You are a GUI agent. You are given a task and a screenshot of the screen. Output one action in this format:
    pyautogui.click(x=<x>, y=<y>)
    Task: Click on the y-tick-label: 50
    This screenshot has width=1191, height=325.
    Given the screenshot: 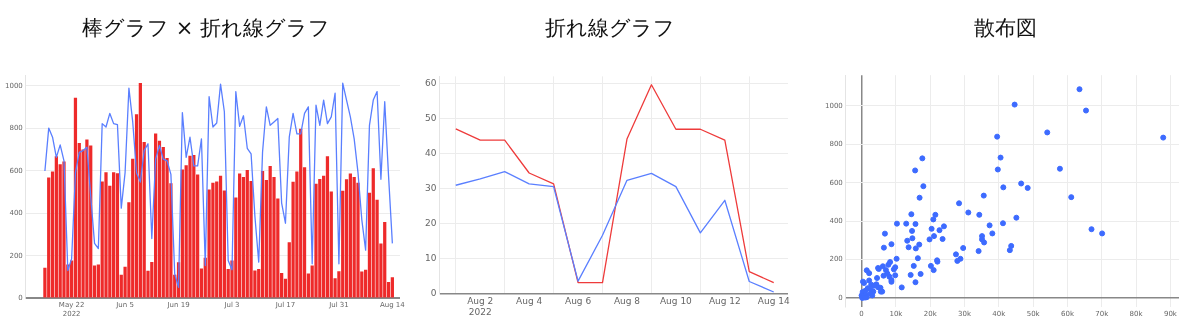 What is the action you would take?
    pyautogui.click(x=431, y=117)
    